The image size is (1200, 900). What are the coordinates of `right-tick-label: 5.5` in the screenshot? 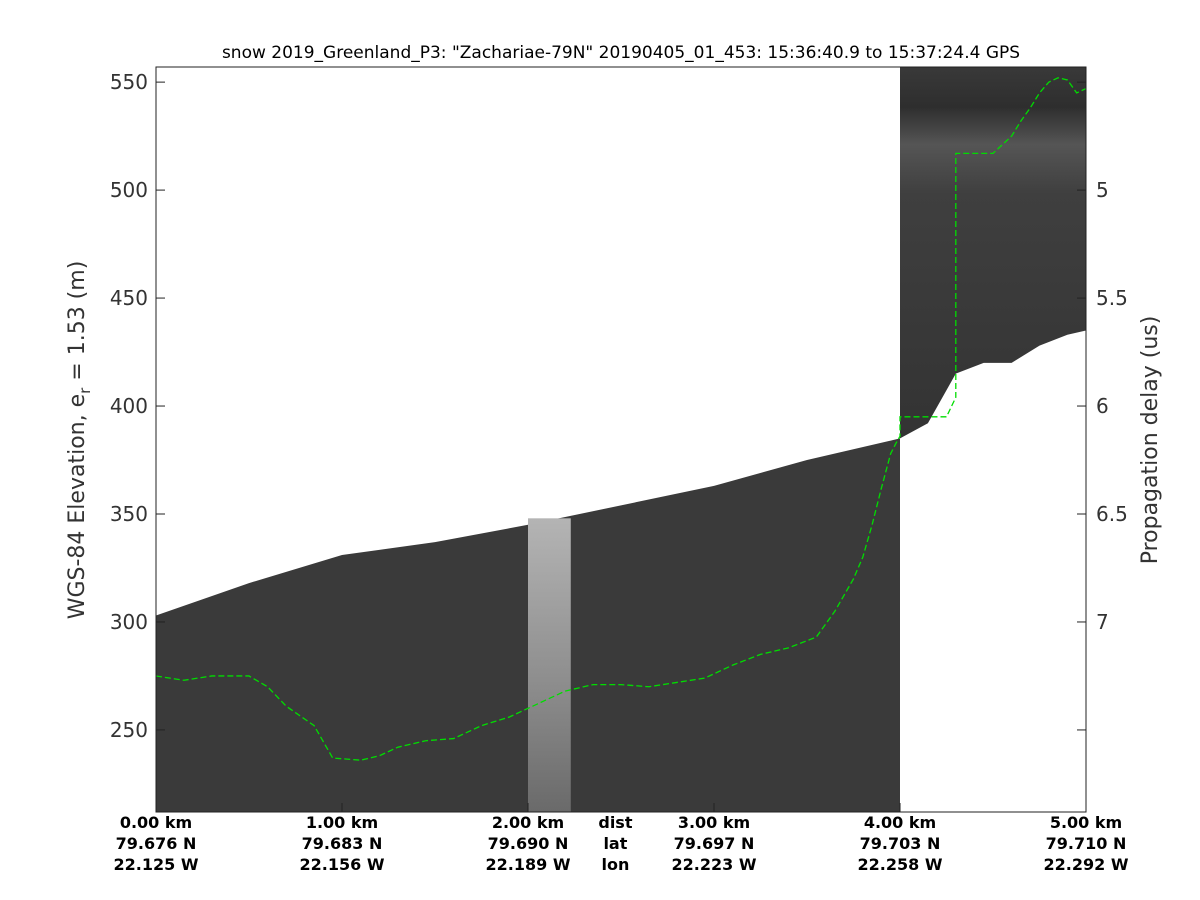 It's located at (1112, 298).